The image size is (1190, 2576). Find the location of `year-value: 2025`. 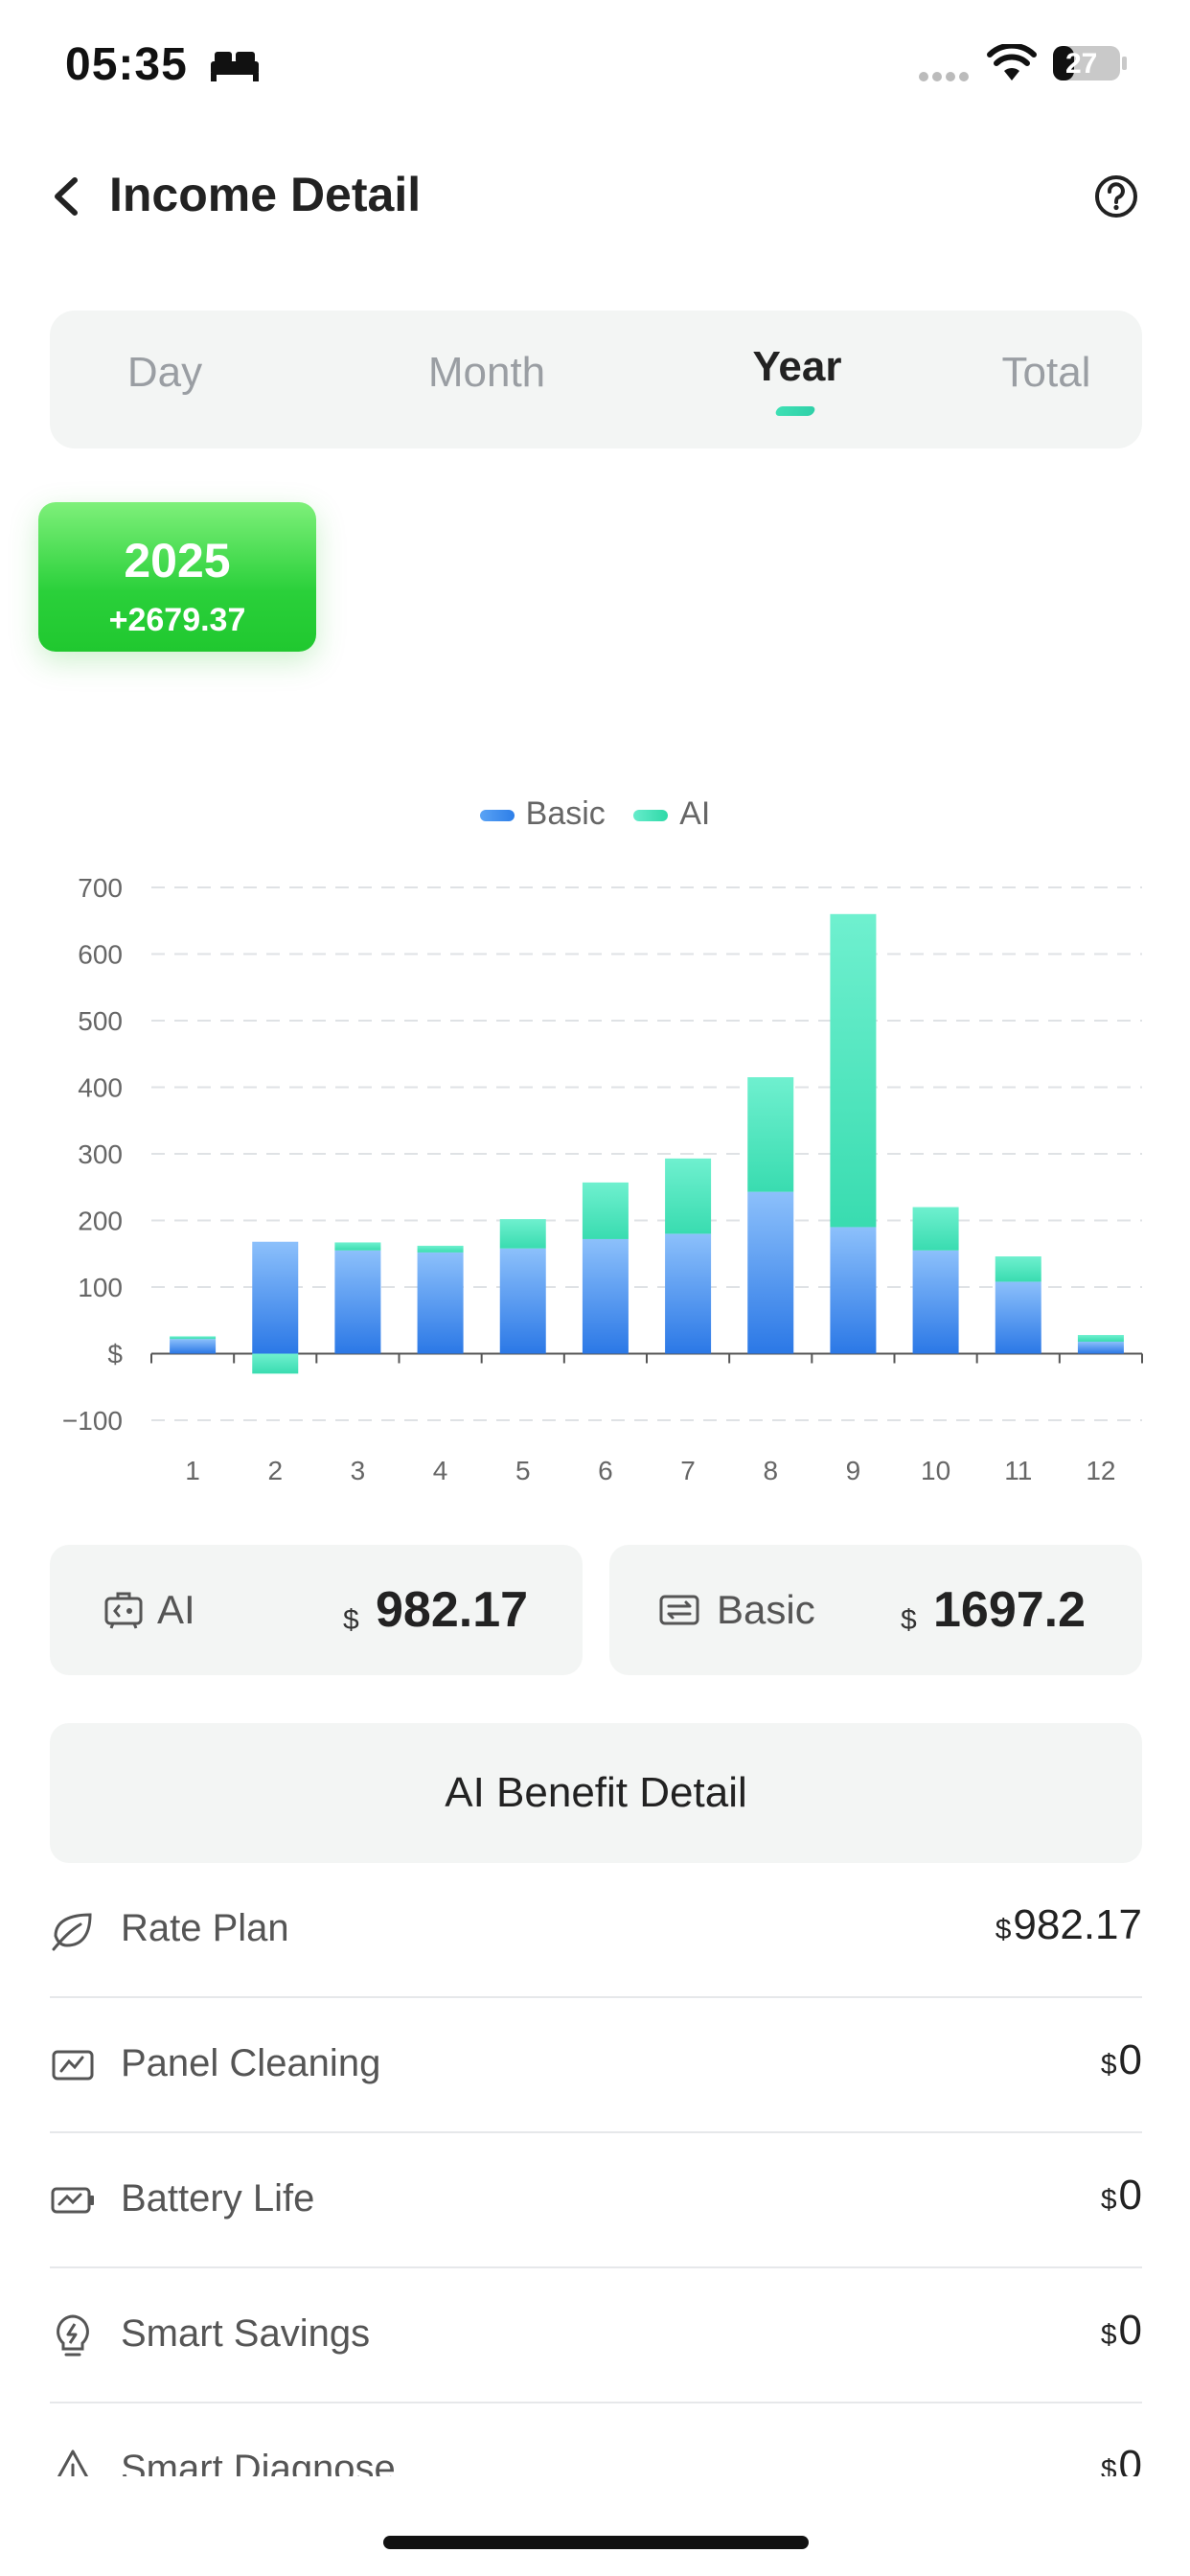

year-value: 2025 is located at coordinates (178, 560).